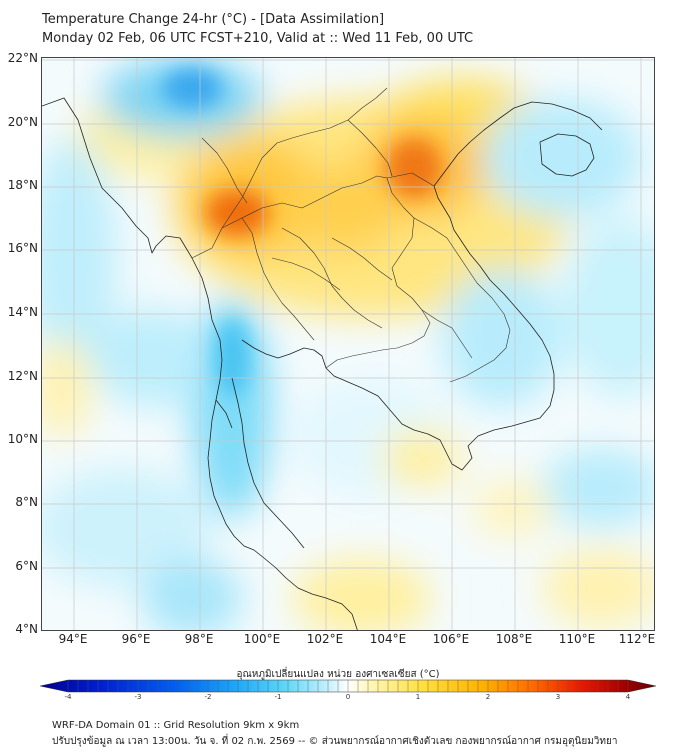  What do you see at coordinates (26, 629) in the screenshot?
I see `lat-label-4n: 4°N` at bounding box center [26, 629].